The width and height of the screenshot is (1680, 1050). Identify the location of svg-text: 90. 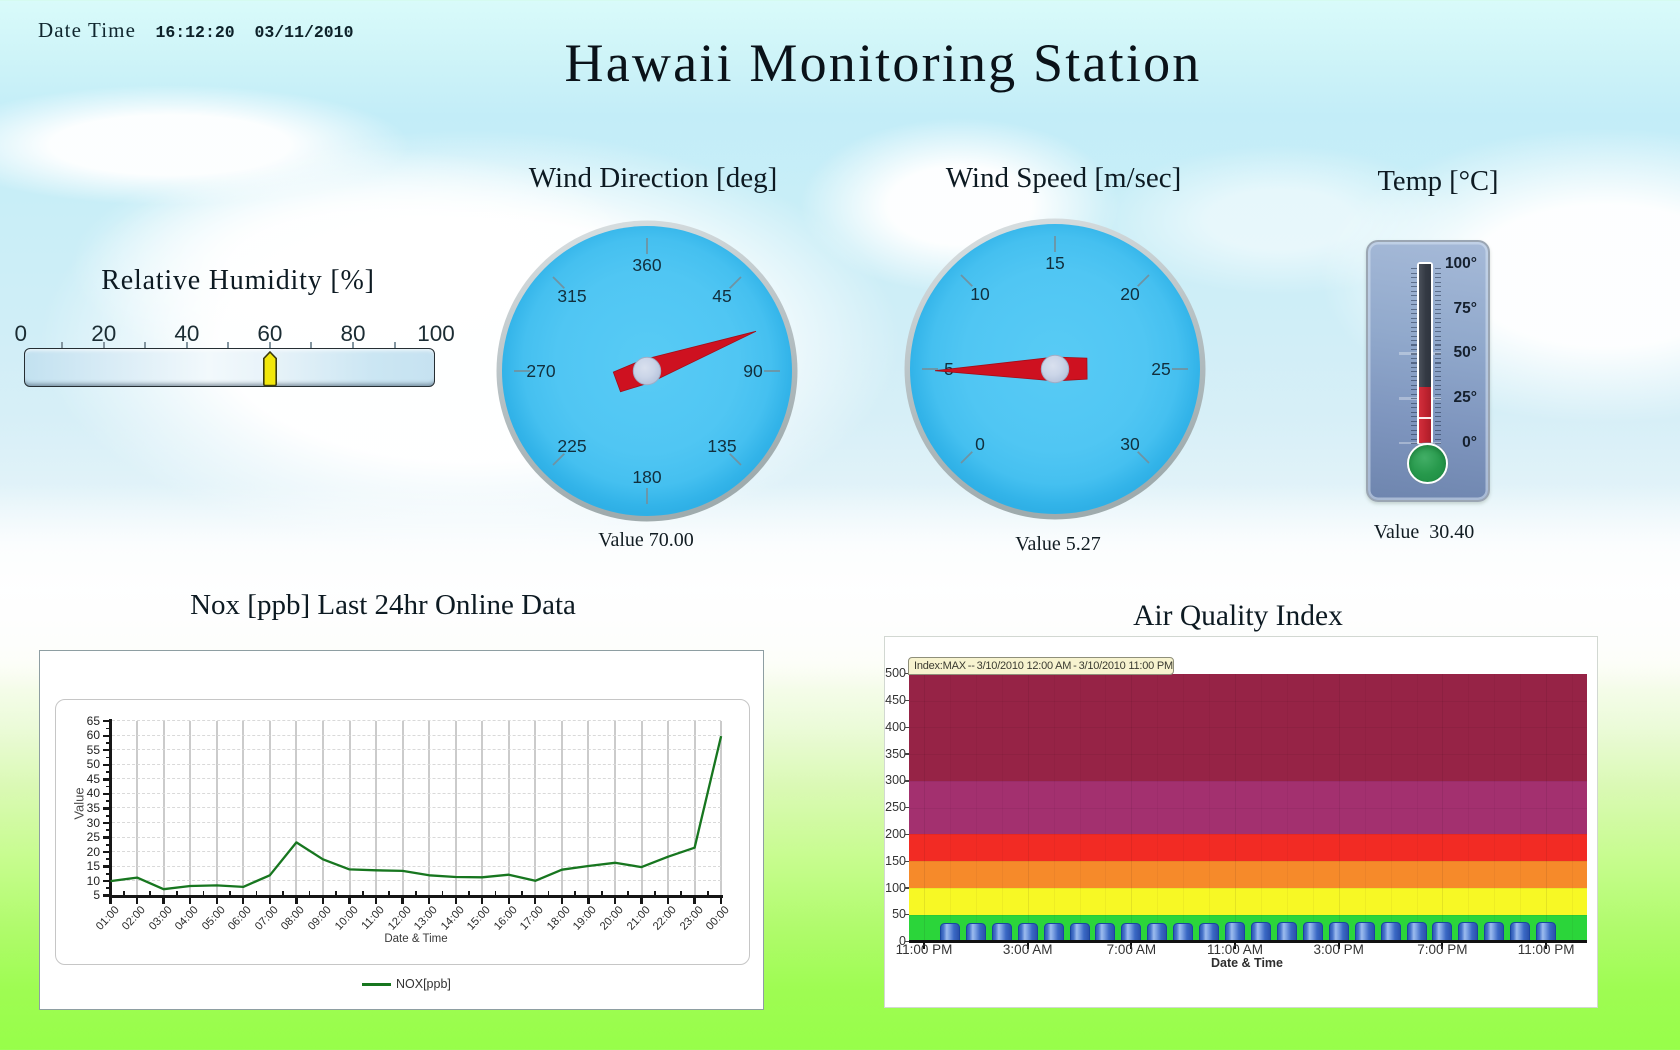
(753, 371).